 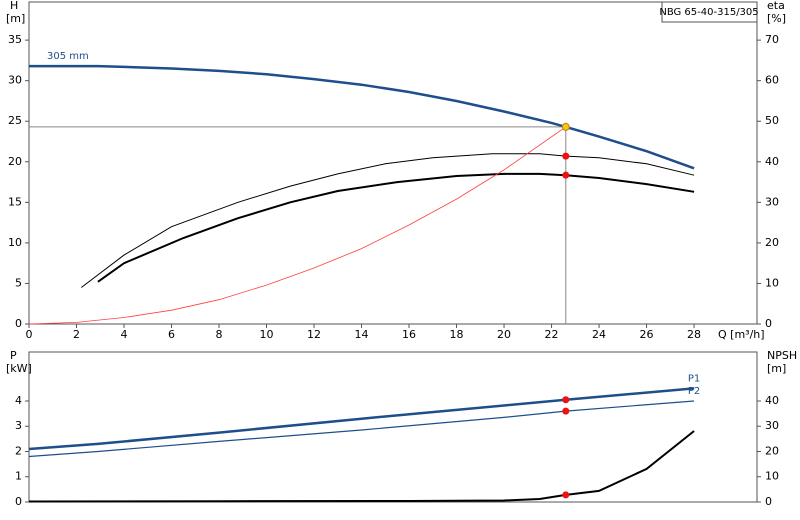 What do you see at coordinates (776, 18) in the screenshot?
I see `y2-axis-unit: [%]` at bounding box center [776, 18].